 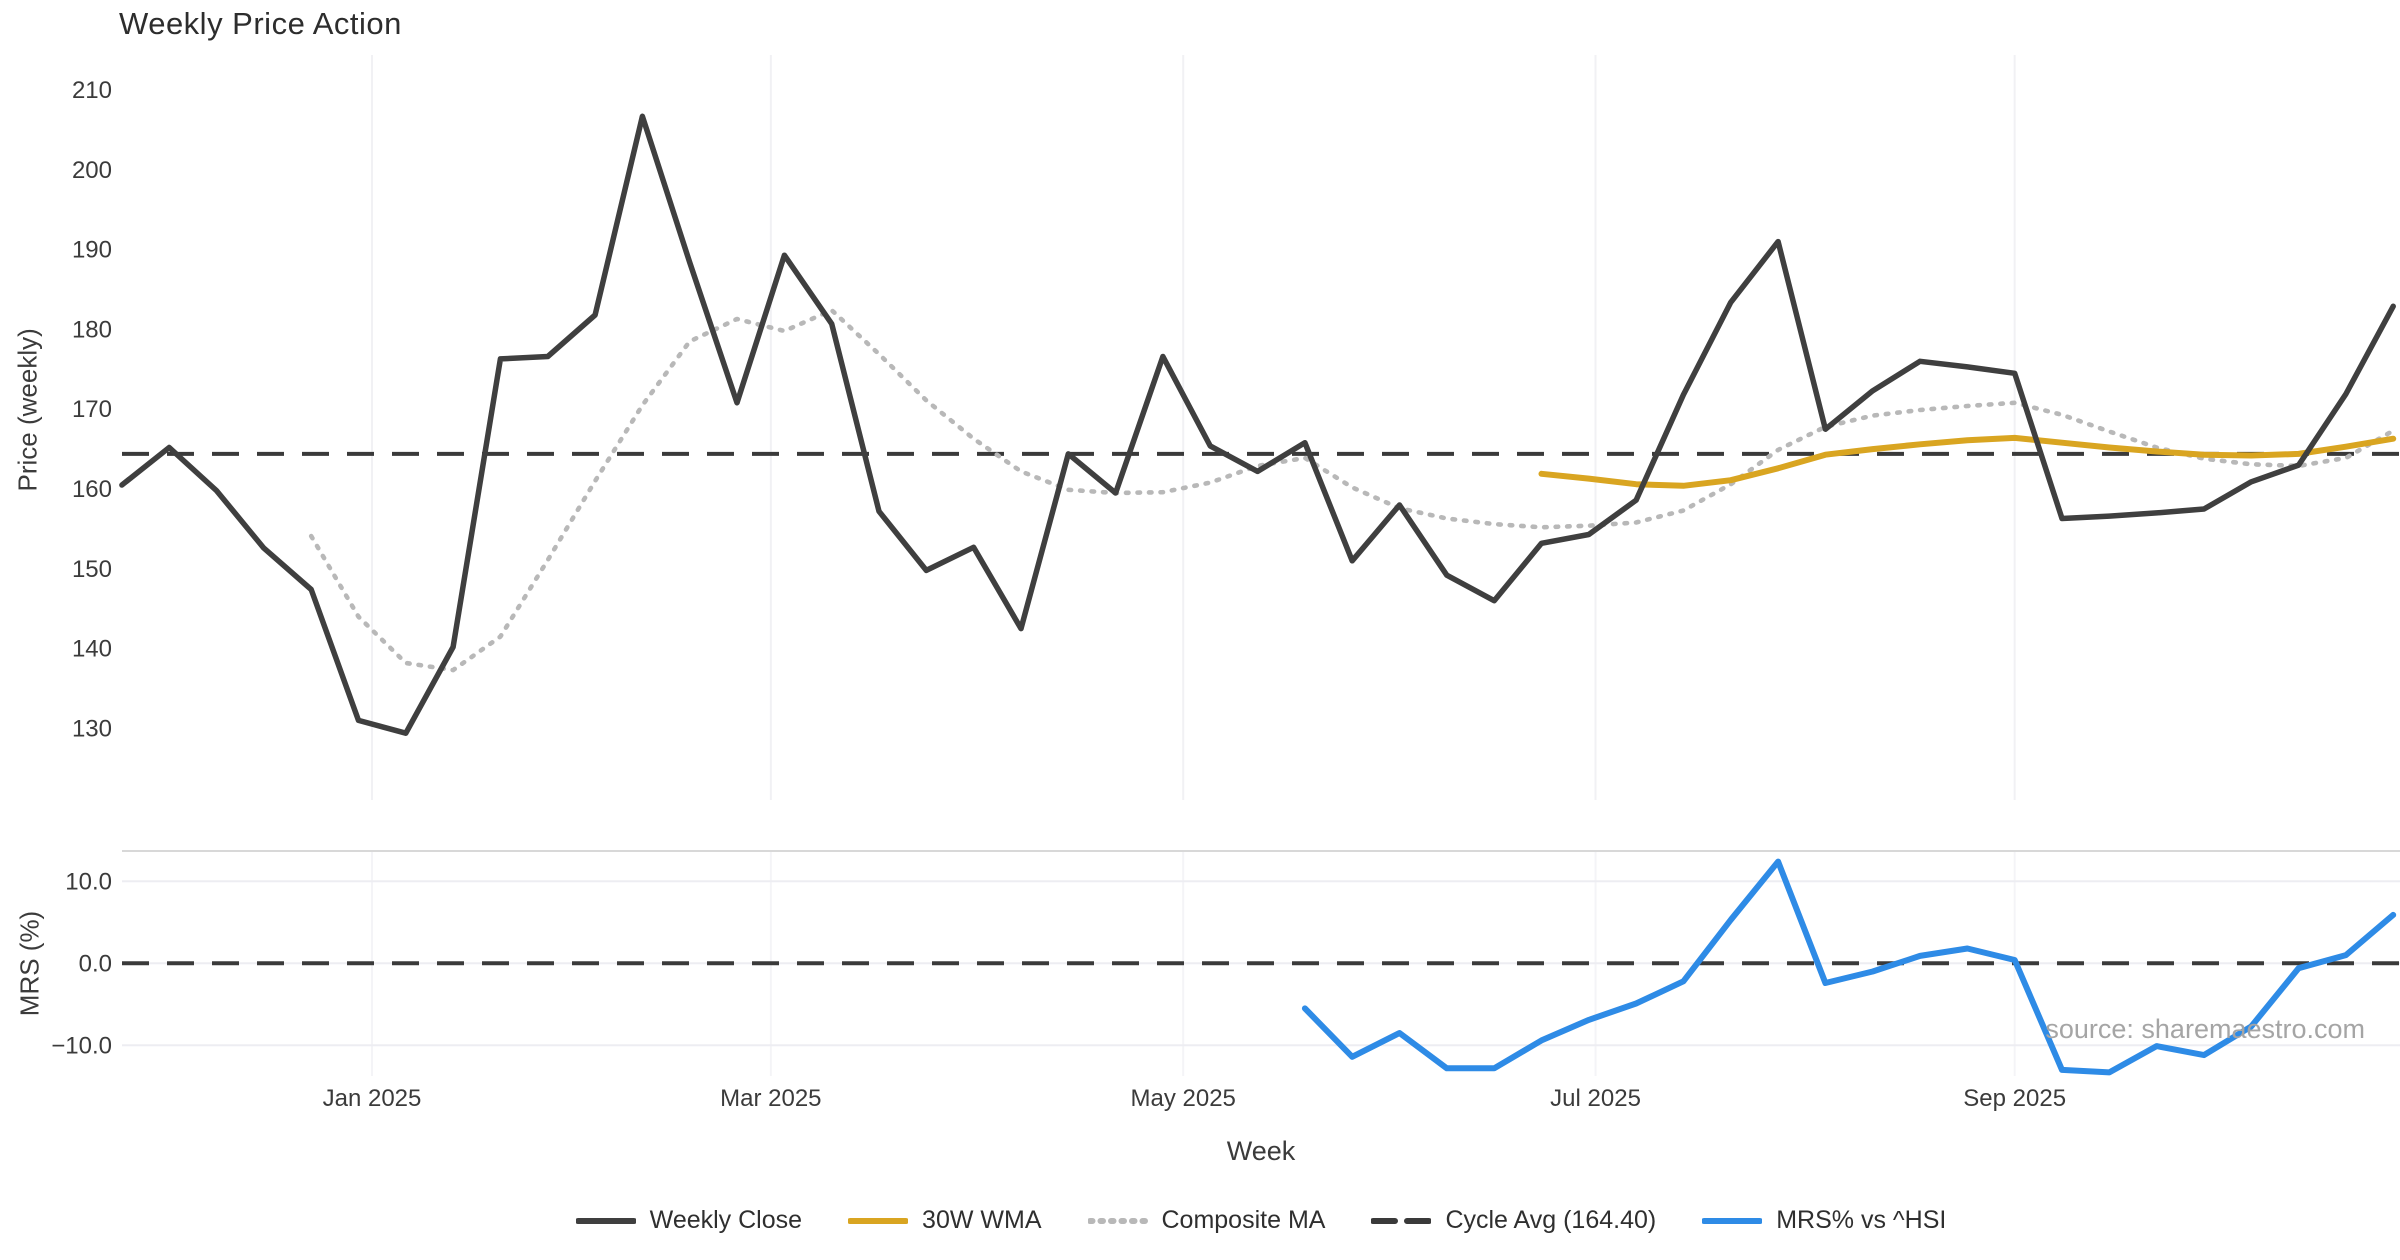 What do you see at coordinates (92, 329) in the screenshot?
I see `price-tick-label: 180` at bounding box center [92, 329].